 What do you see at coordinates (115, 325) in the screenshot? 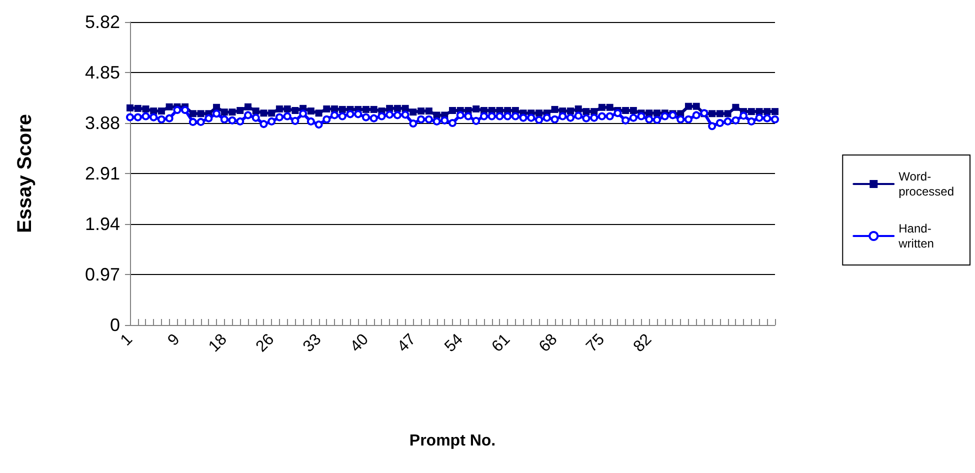
I see `y-tick-label: 0` at bounding box center [115, 325].